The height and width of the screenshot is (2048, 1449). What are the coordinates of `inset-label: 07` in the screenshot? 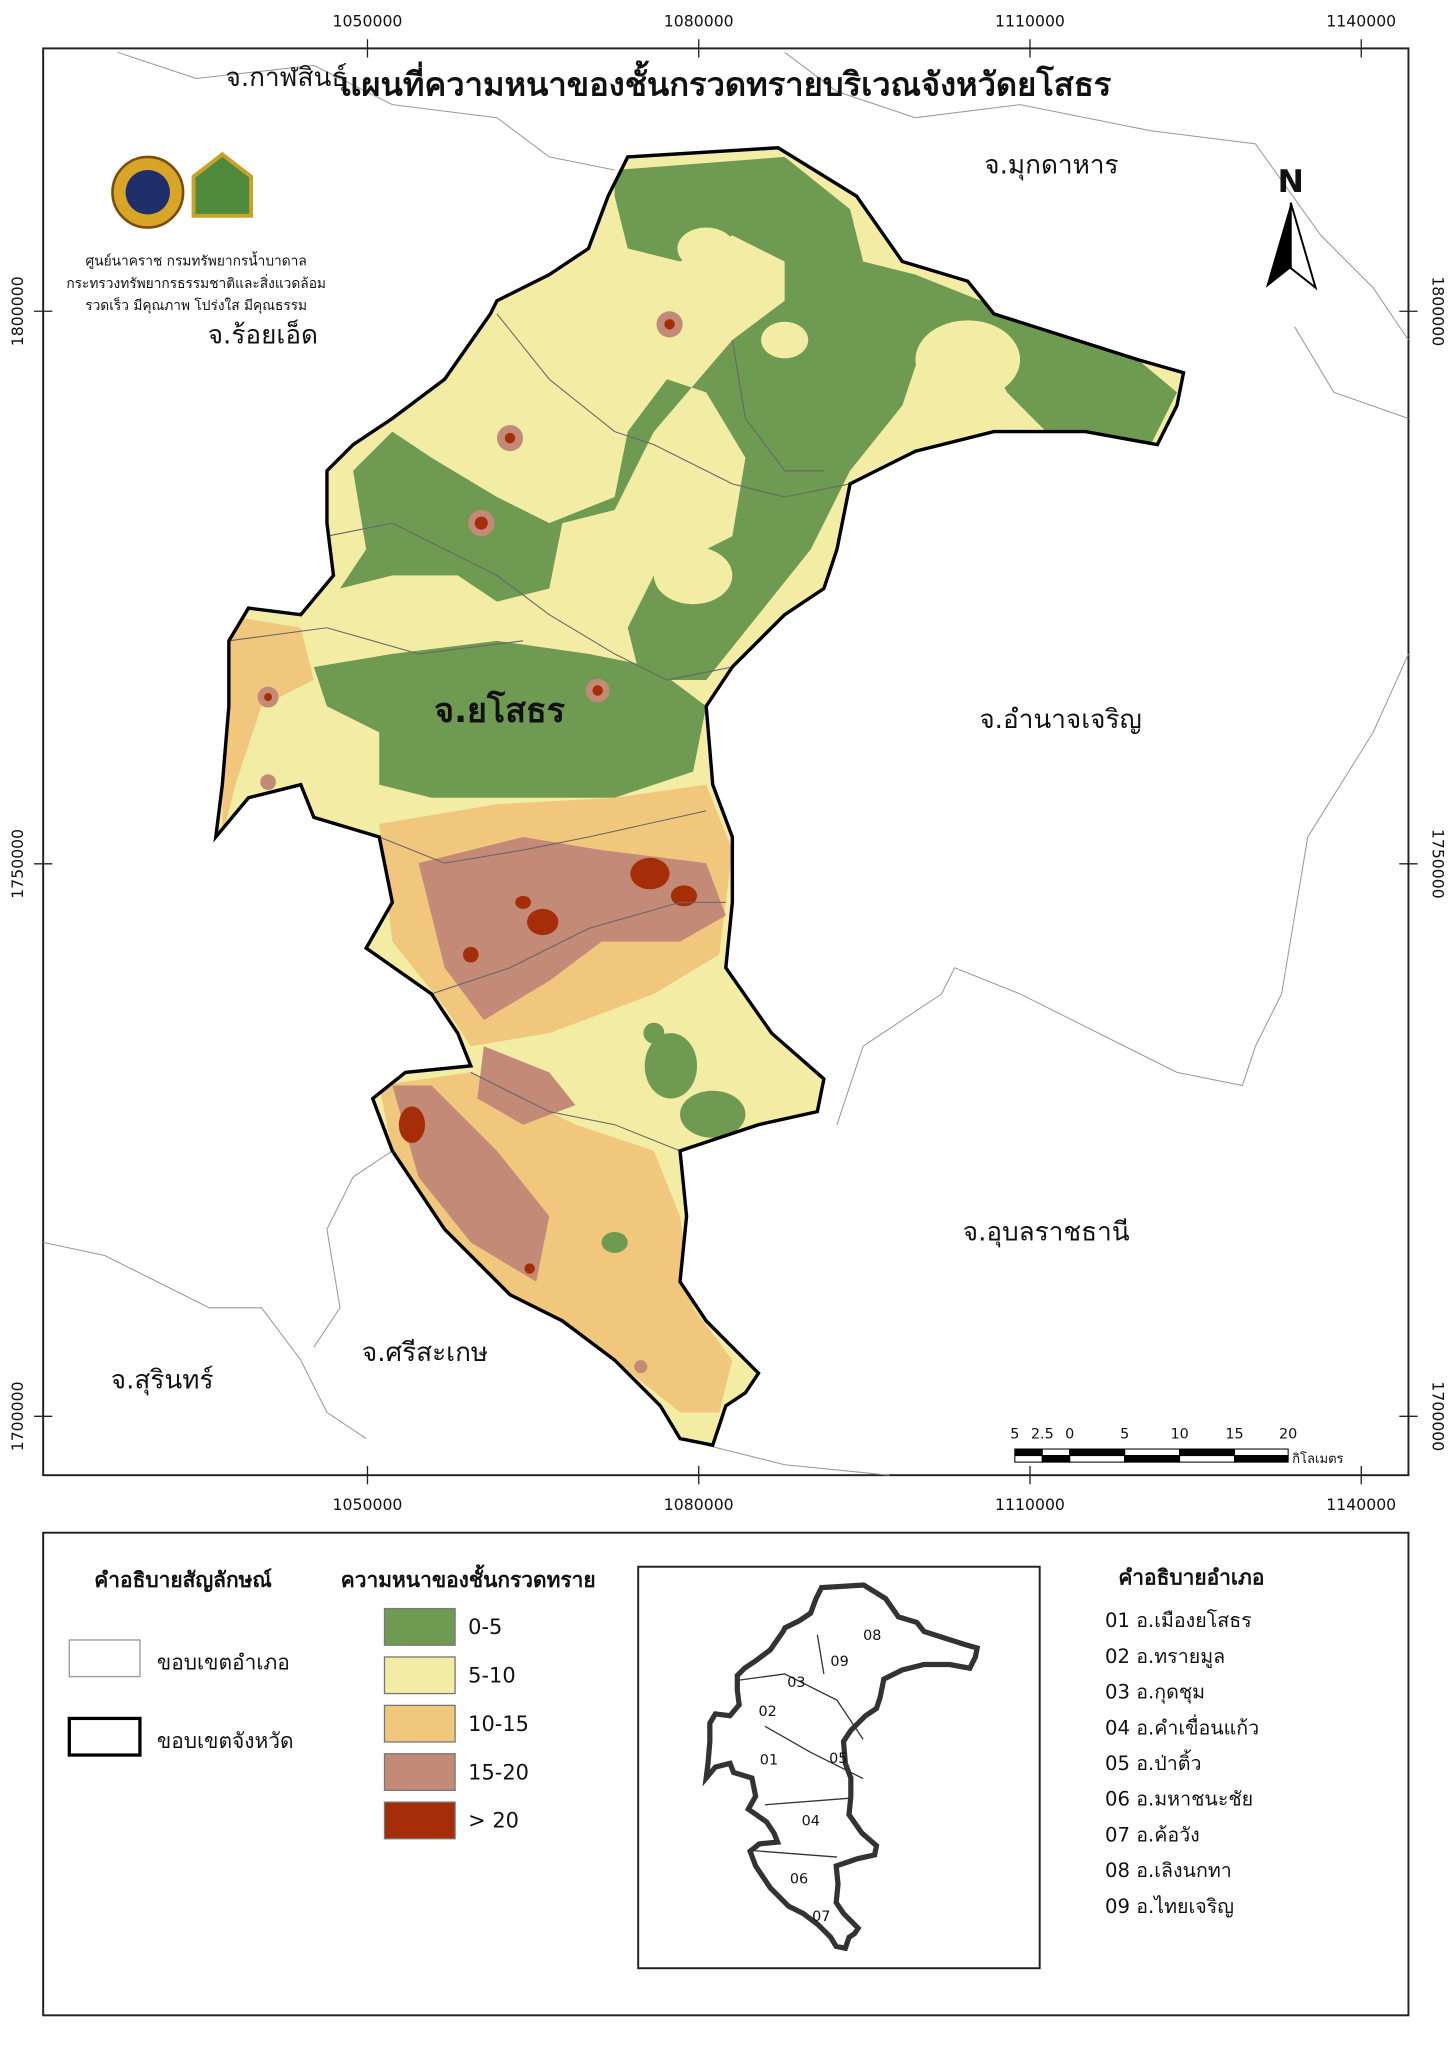 It's located at (821, 1917).